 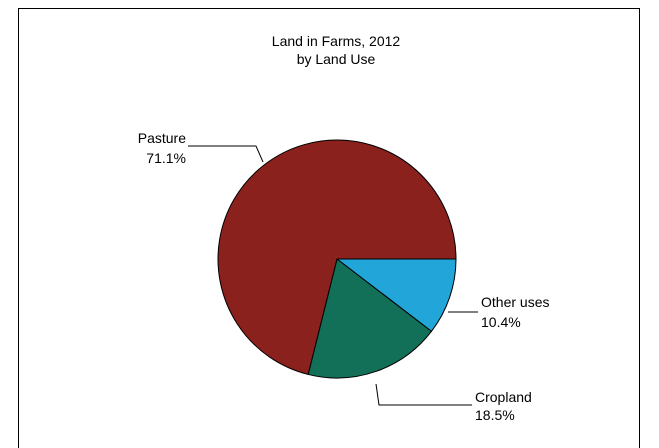 I want to click on slice-label-pasture: Pasture, so click(x=162, y=138).